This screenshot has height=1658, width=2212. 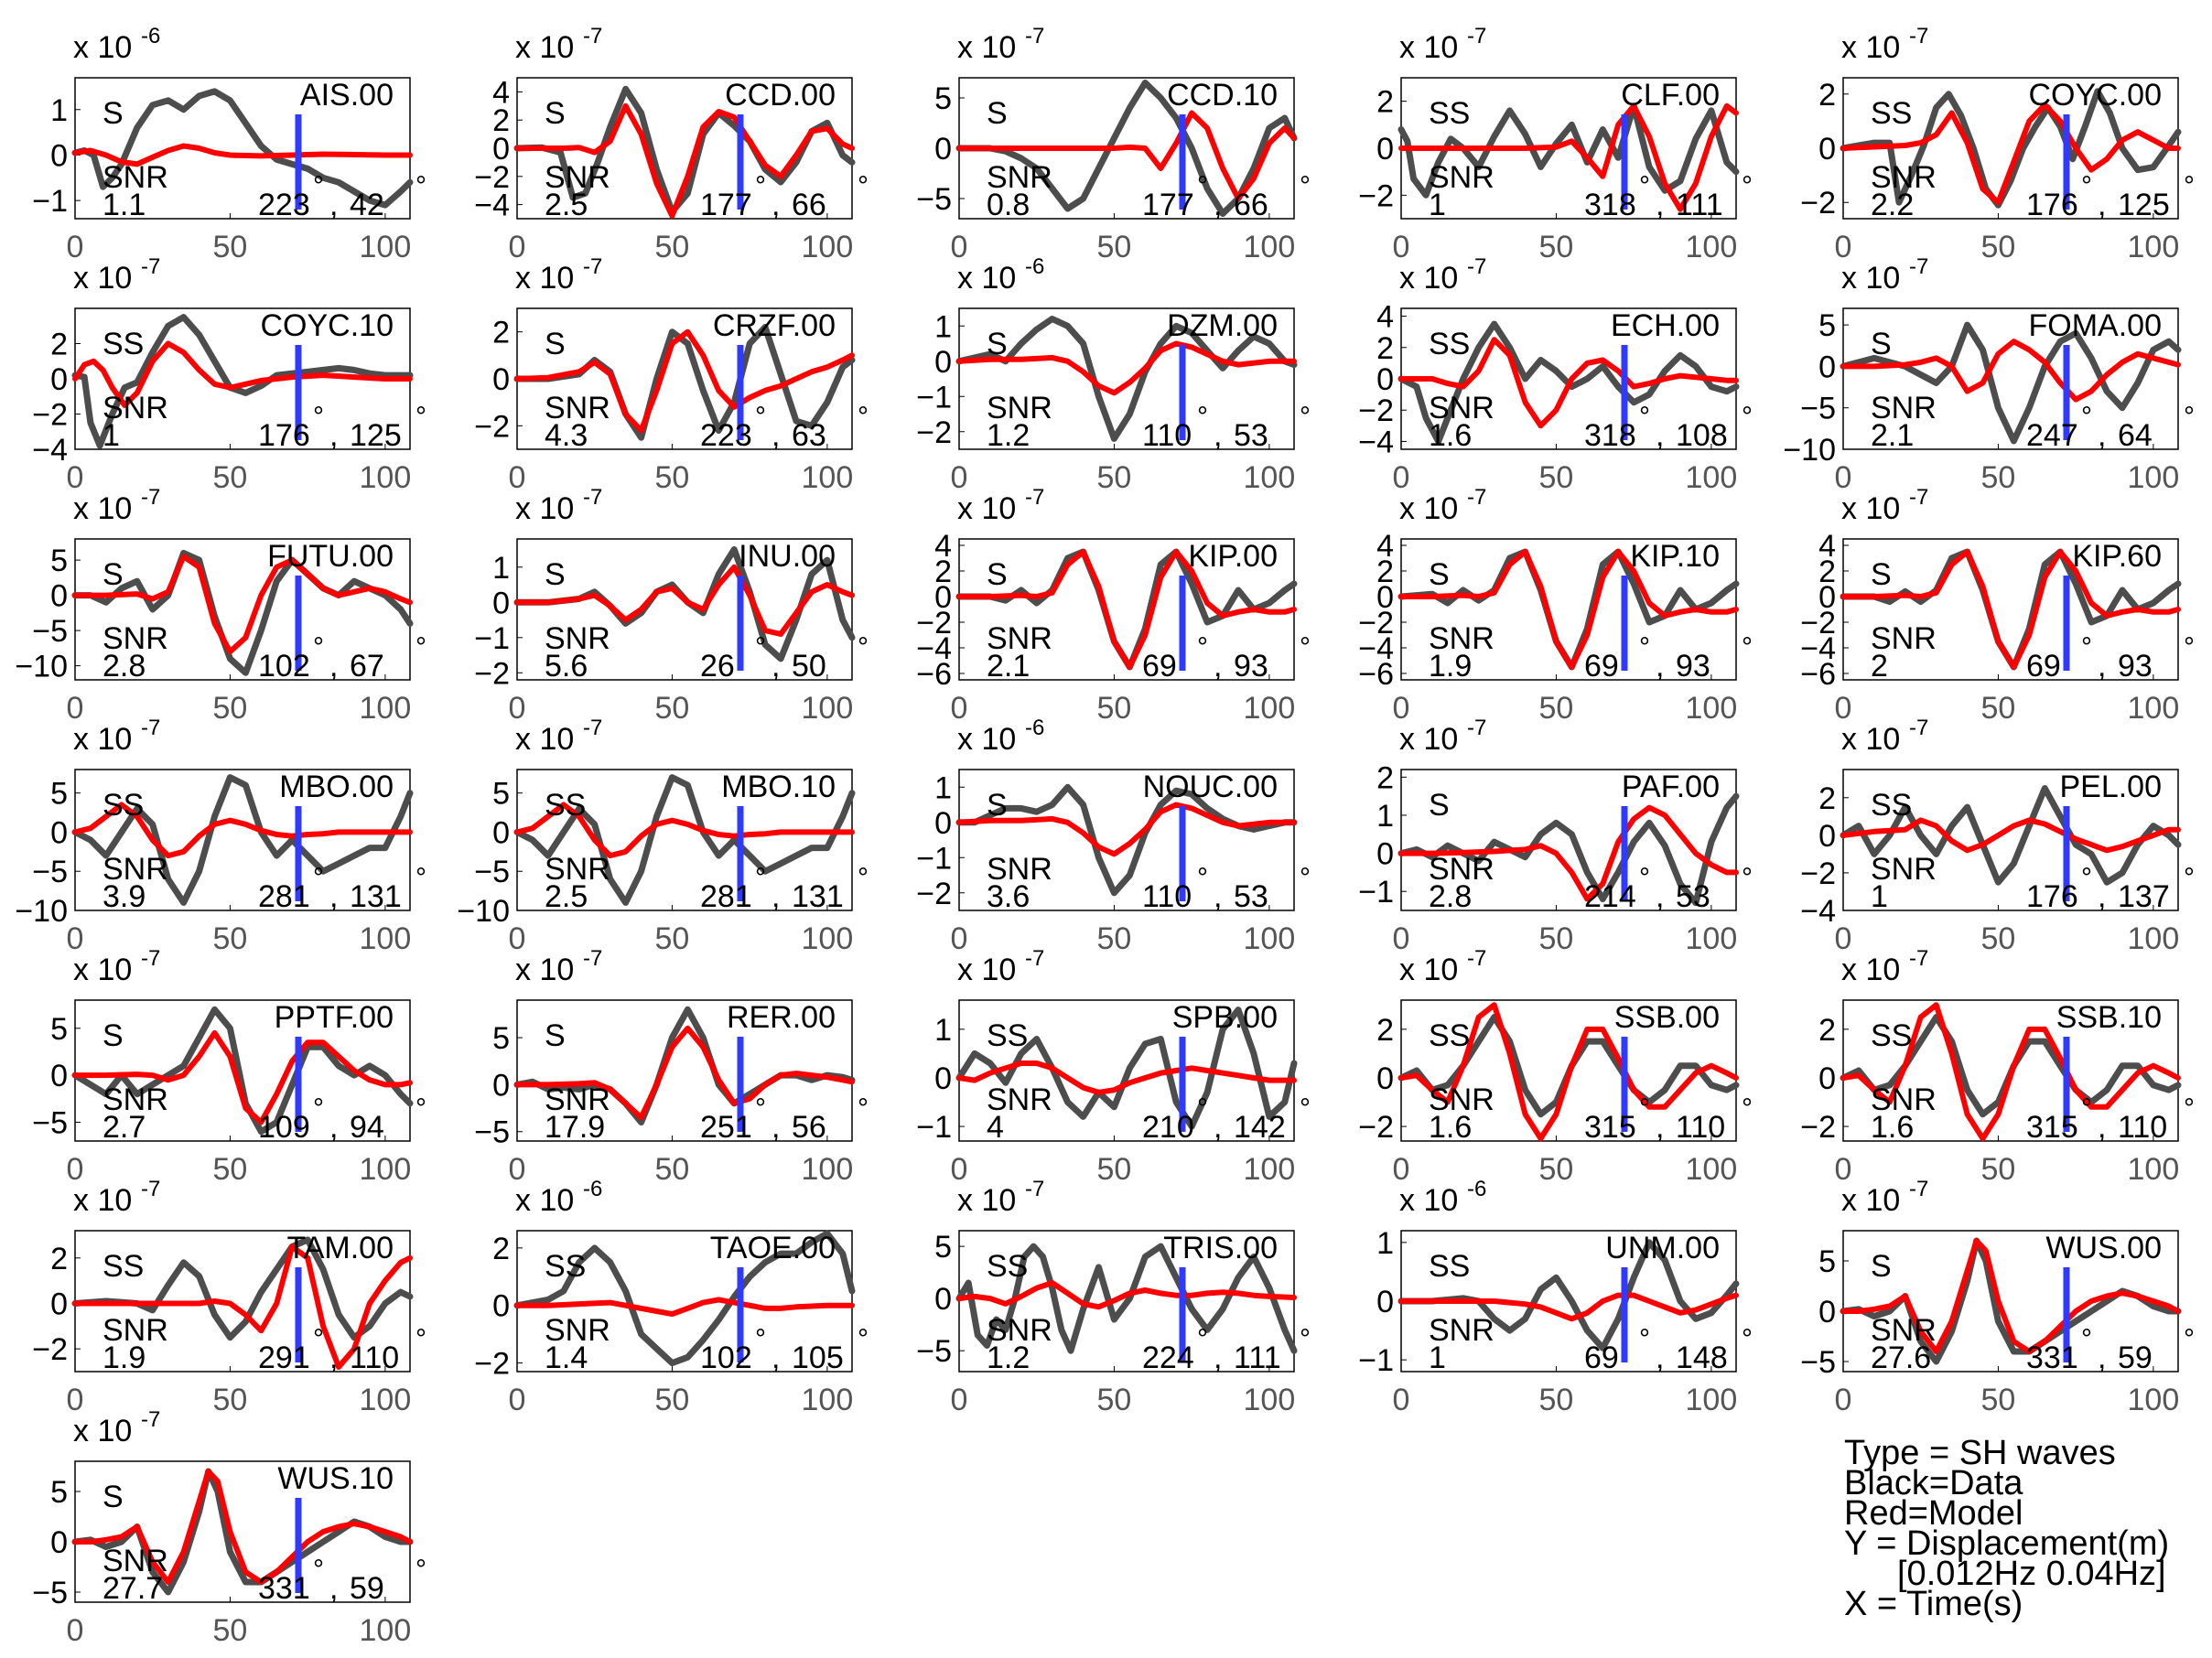 I want to click on distance-value: 108, so click(x=1702, y=435).